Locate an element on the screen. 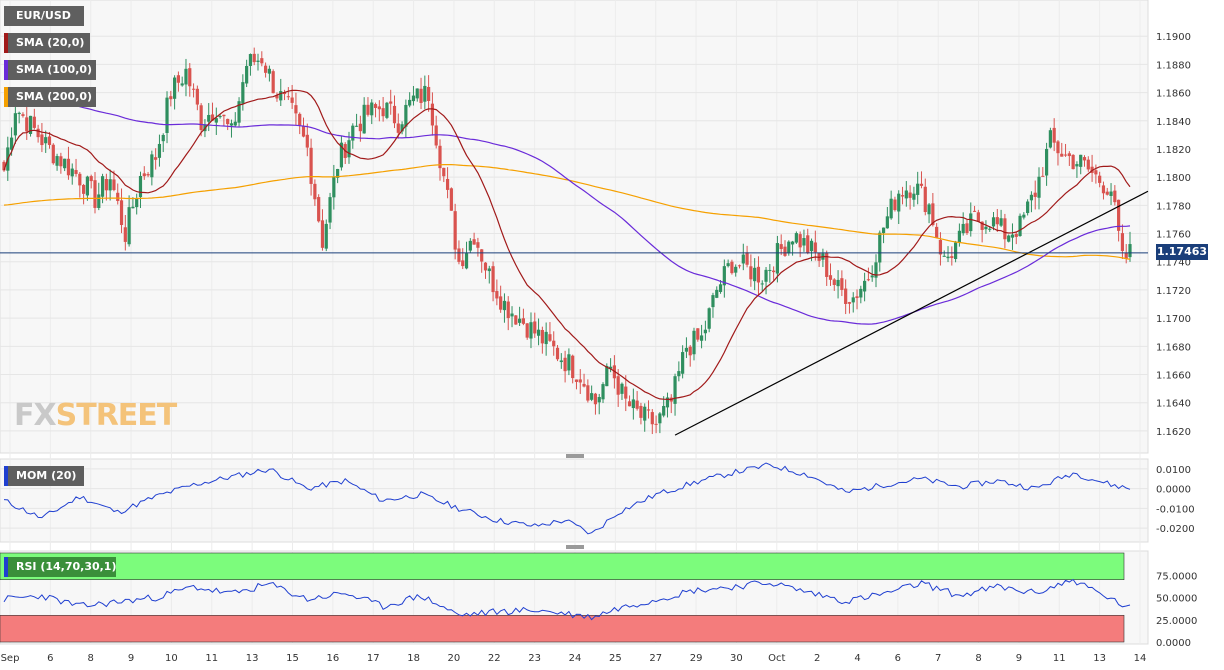 The image size is (1224, 670). sma100-label: SMA (100,0) is located at coordinates (50, 70).